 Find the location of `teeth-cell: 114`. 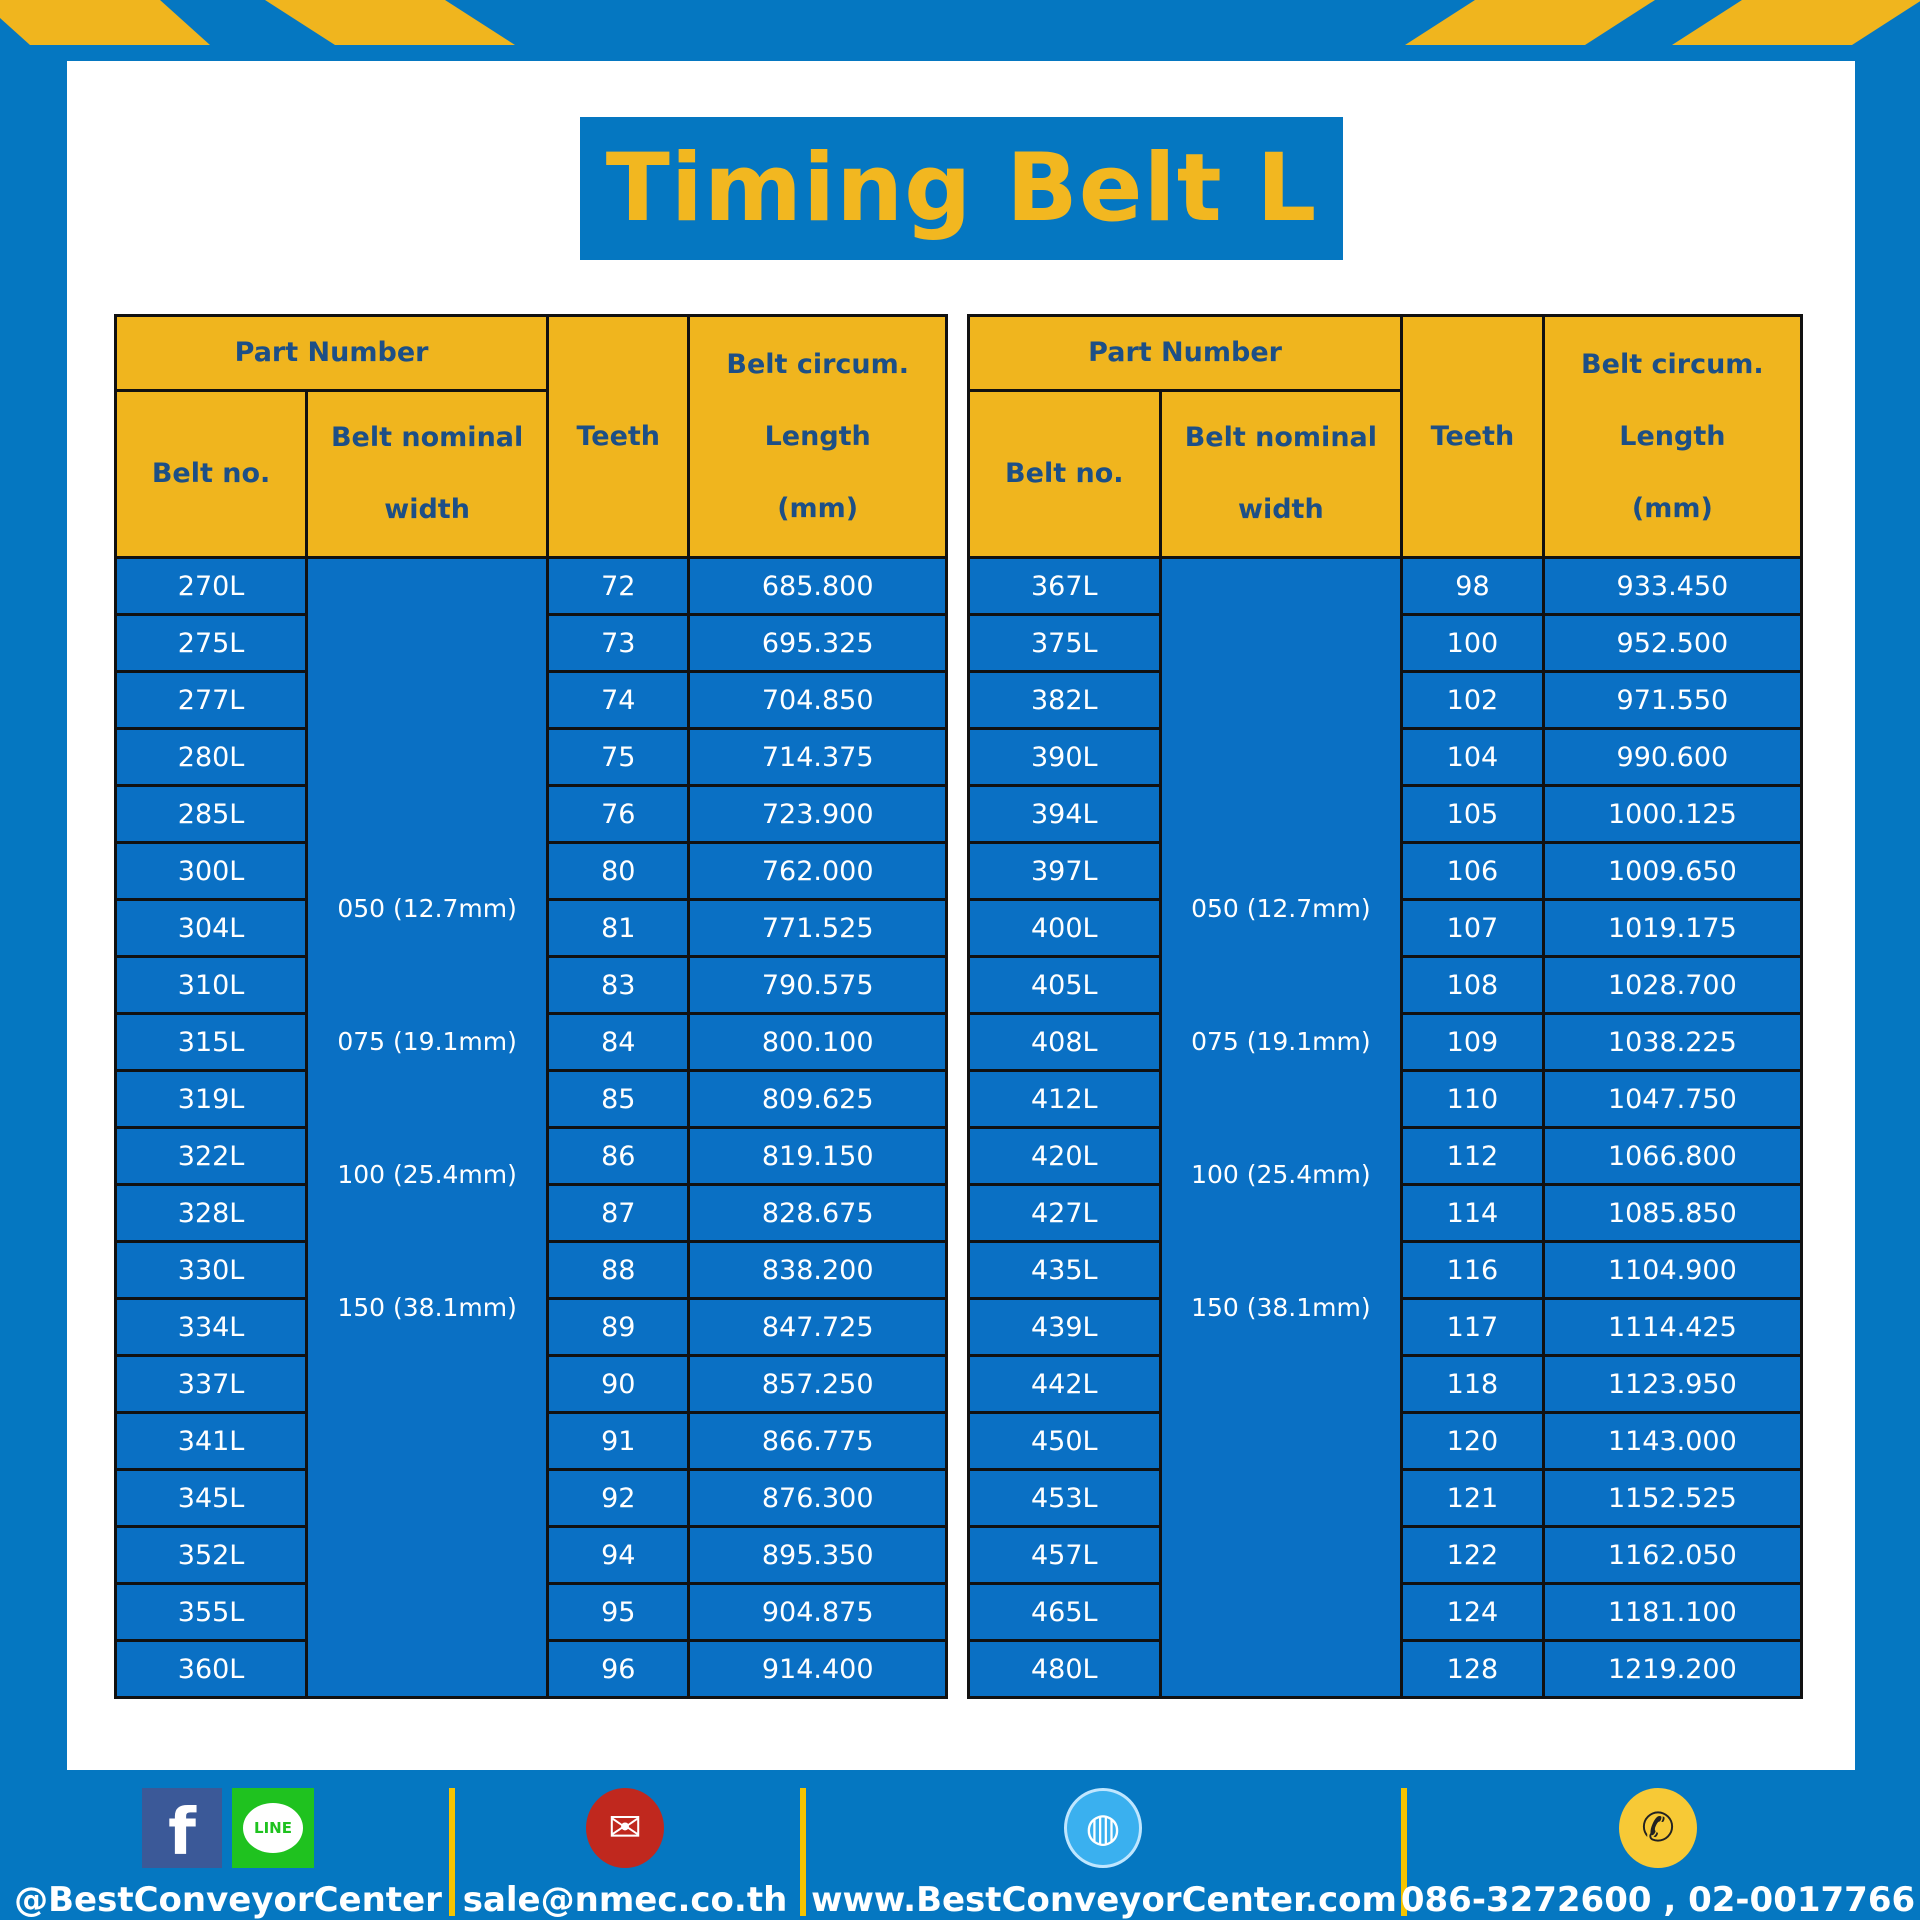

teeth-cell: 114 is located at coordinates (1472, 1213).